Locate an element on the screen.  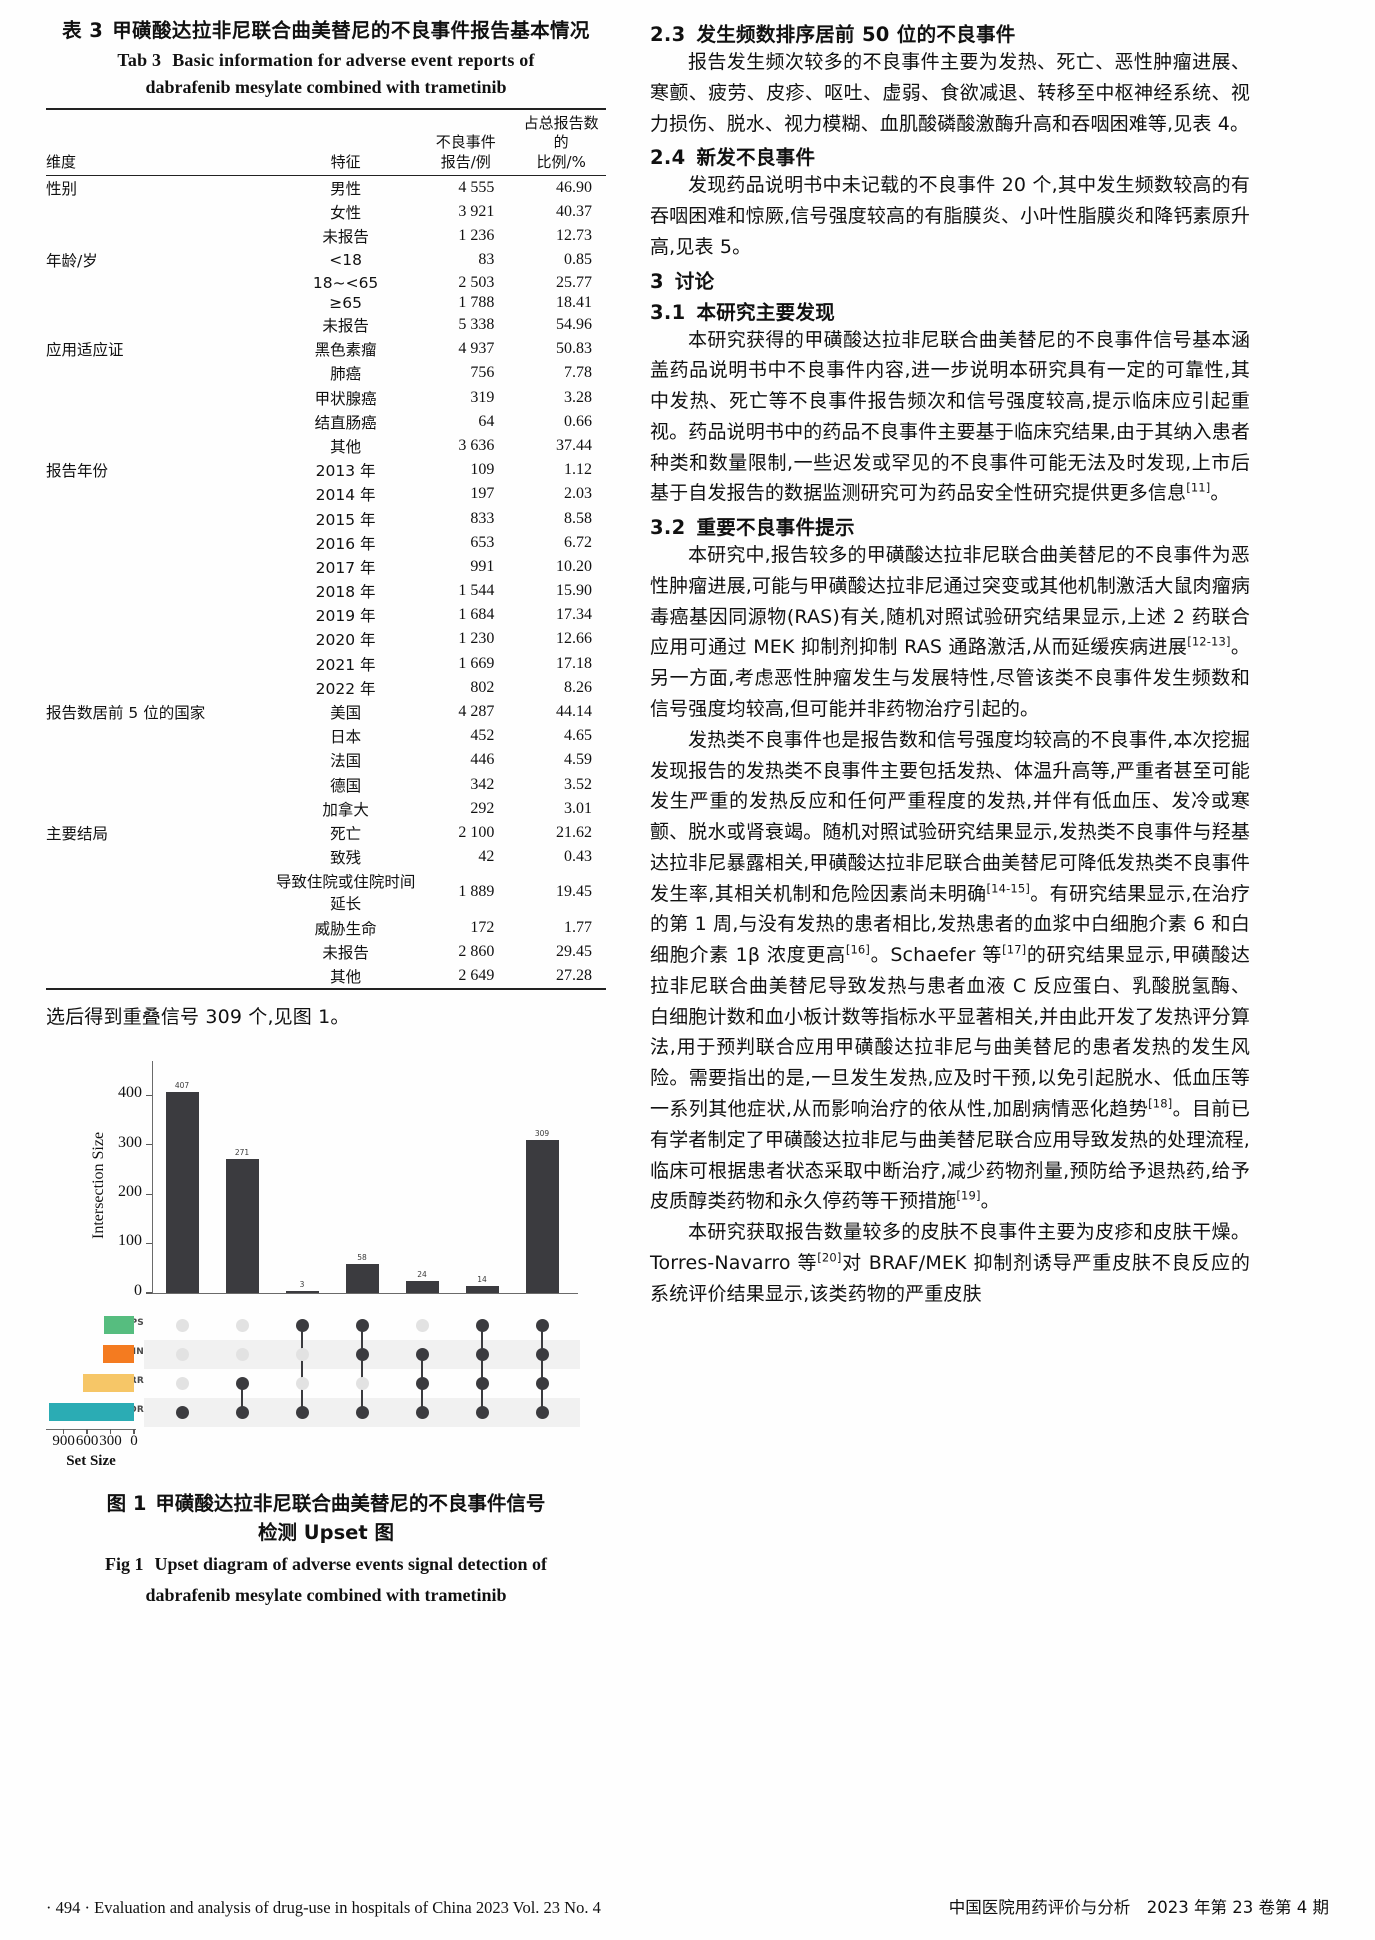
y-axis-line is located at coordinates (153, 1176).